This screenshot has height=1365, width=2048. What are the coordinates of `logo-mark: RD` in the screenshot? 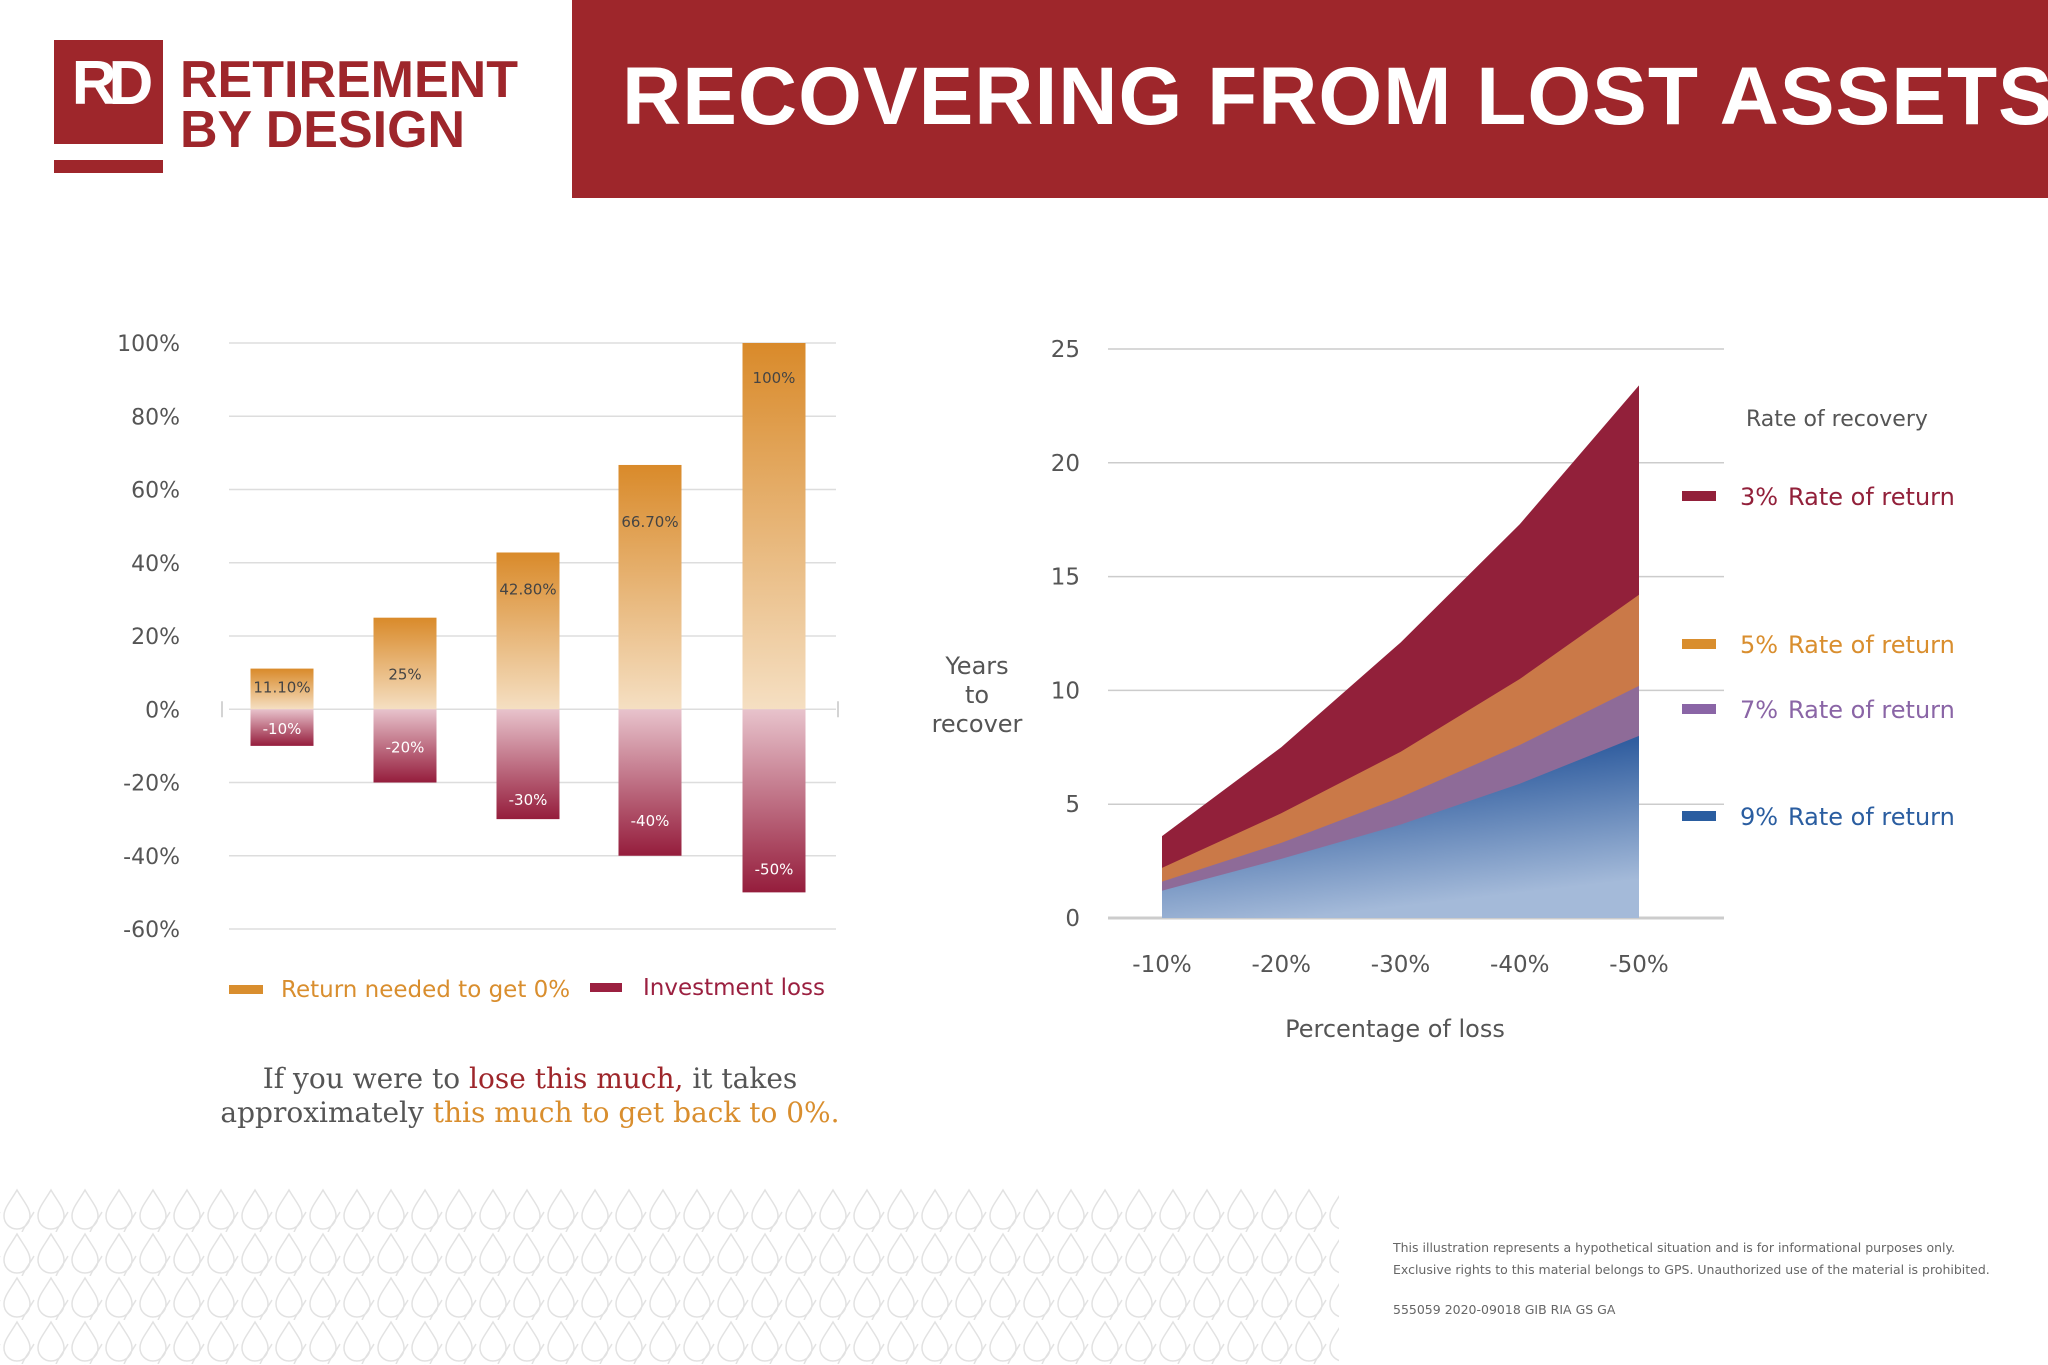 It's located at (112, 83).